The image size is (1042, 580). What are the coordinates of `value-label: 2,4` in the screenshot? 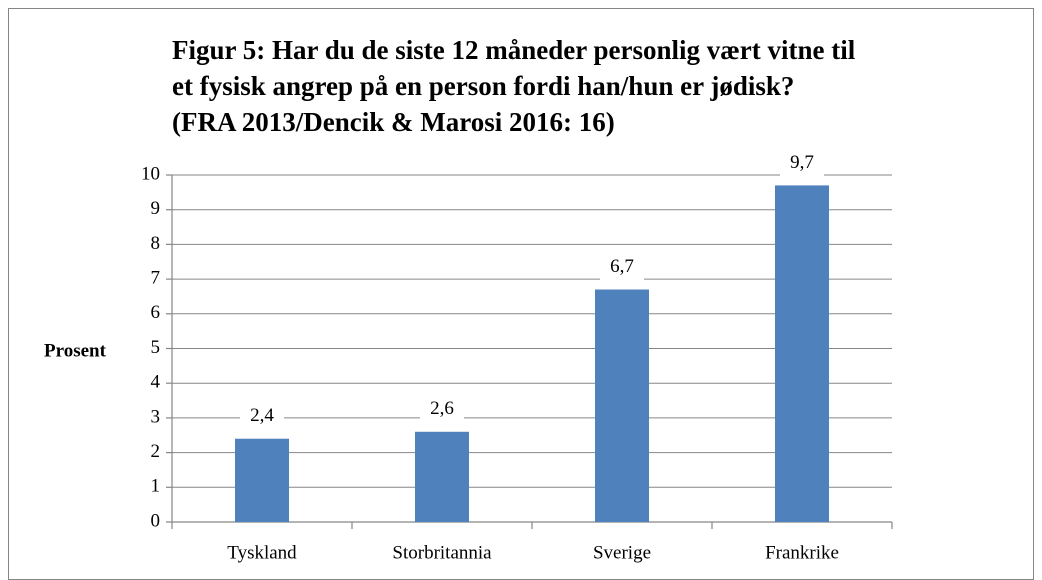 It's located at (262, 415).